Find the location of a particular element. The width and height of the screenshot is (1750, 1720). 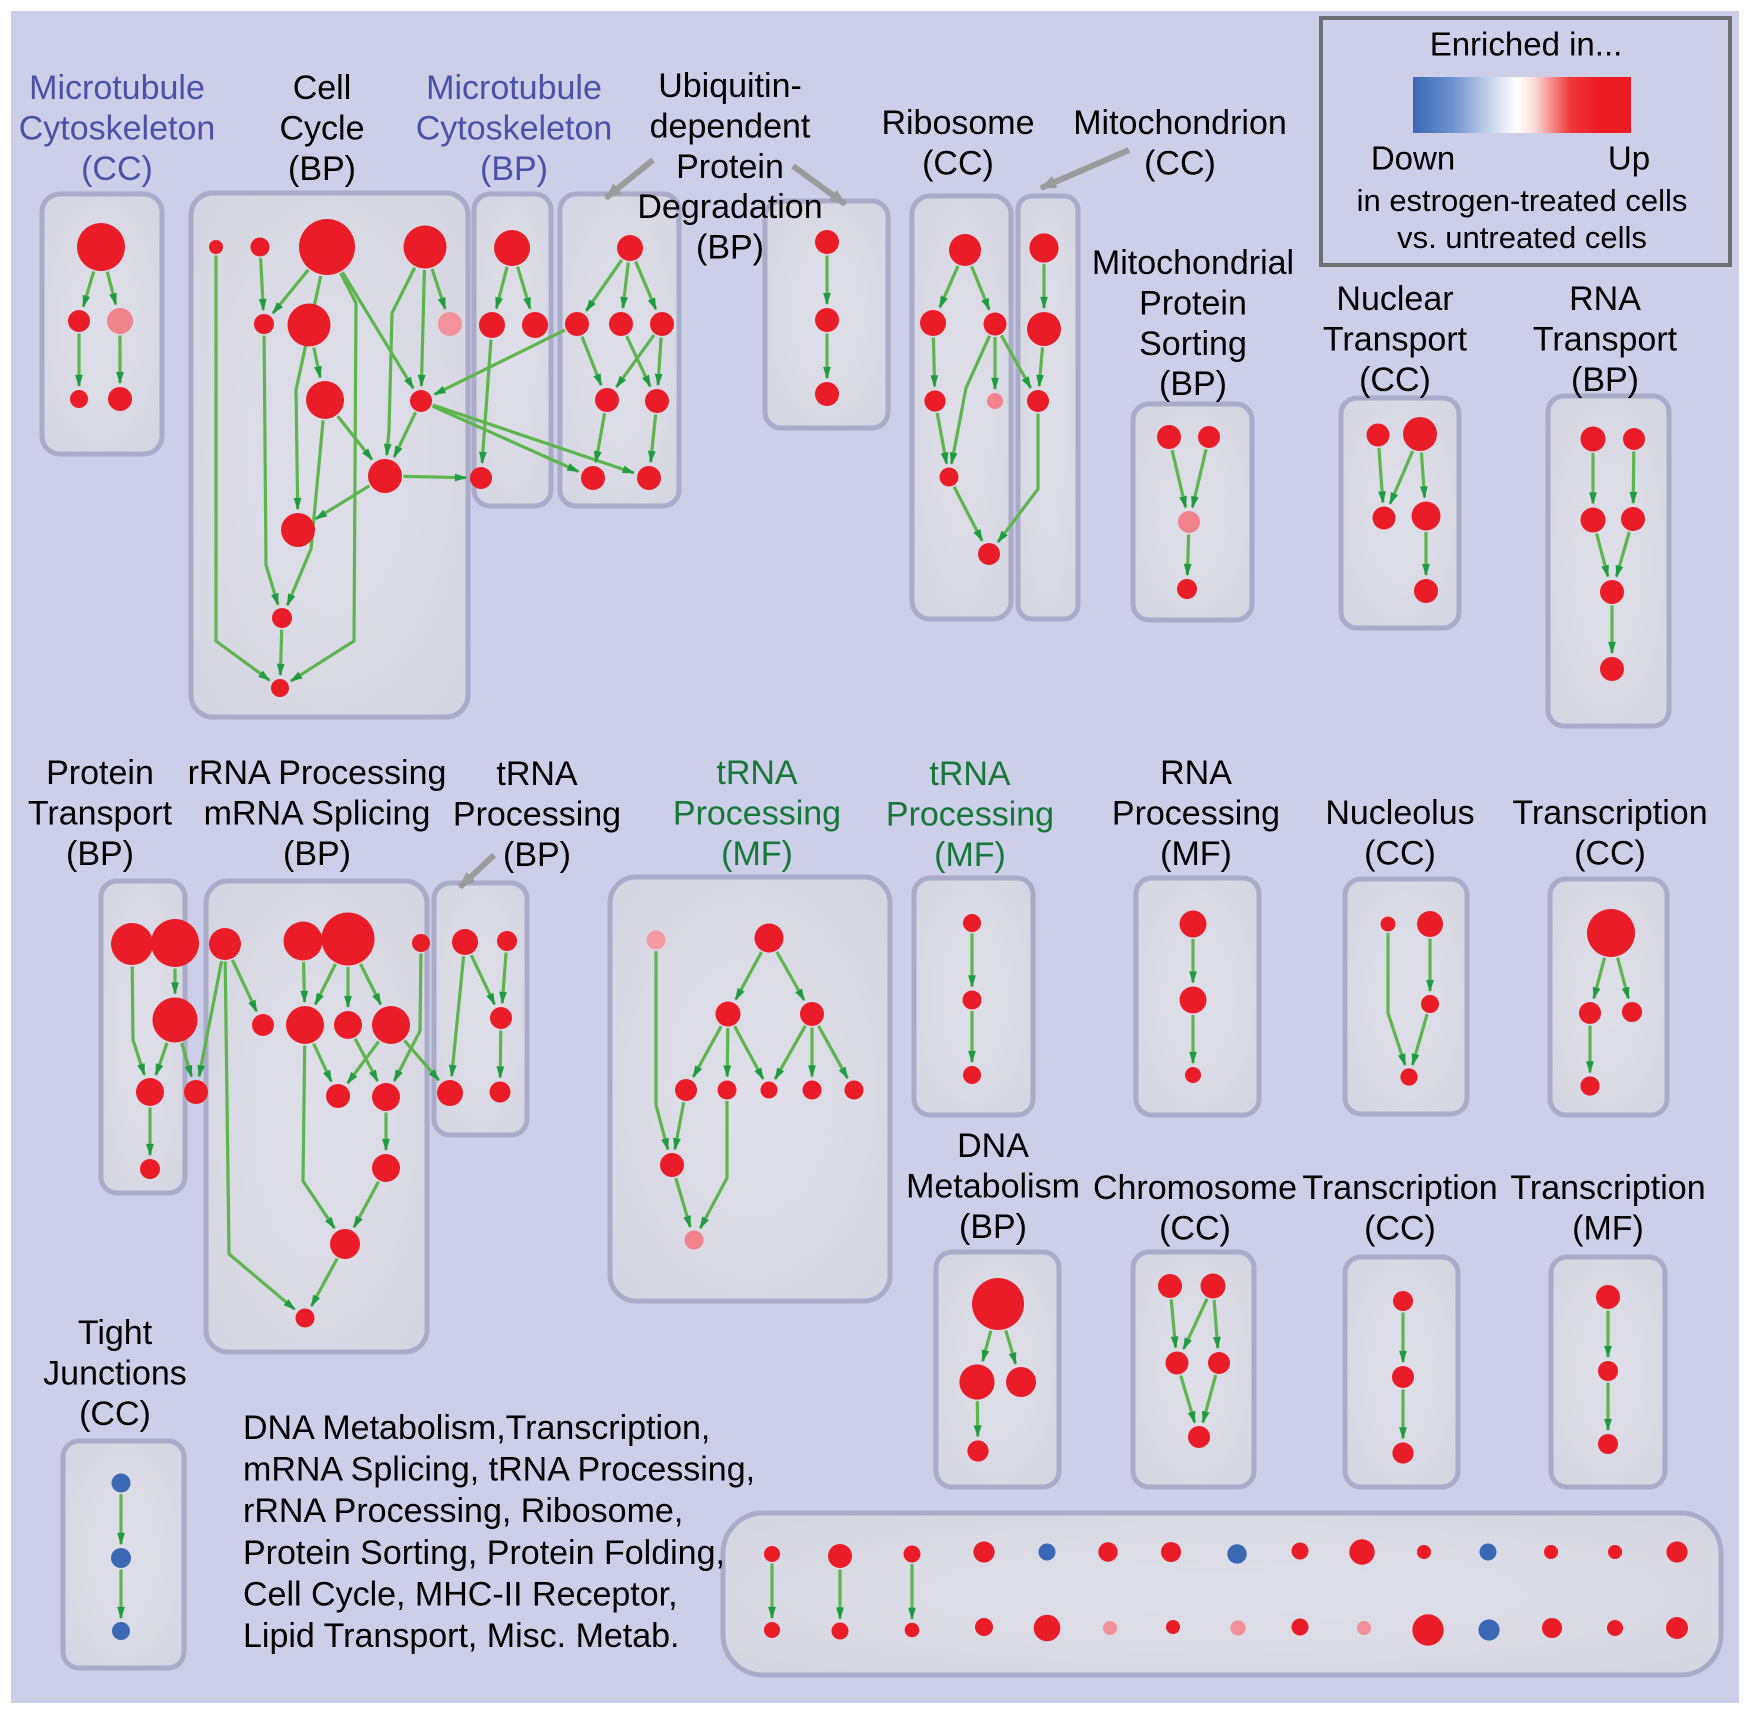

svg-text: in estrogen-treated cells is located at coordinates (1522, 200).